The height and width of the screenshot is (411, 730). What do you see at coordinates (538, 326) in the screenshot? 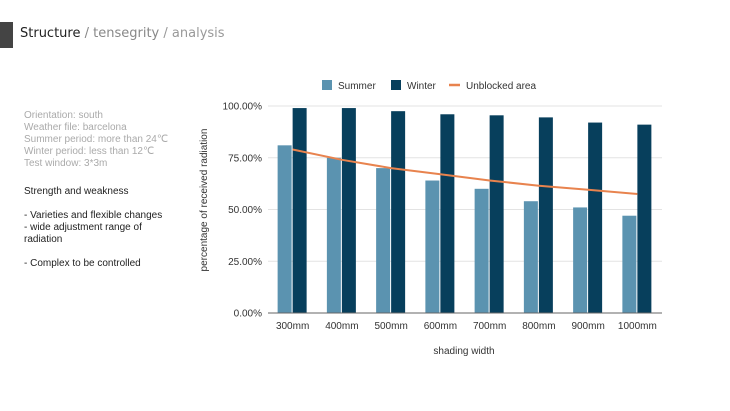
I see `x-tick-label: 800mm` at bounding box center [538, 326].